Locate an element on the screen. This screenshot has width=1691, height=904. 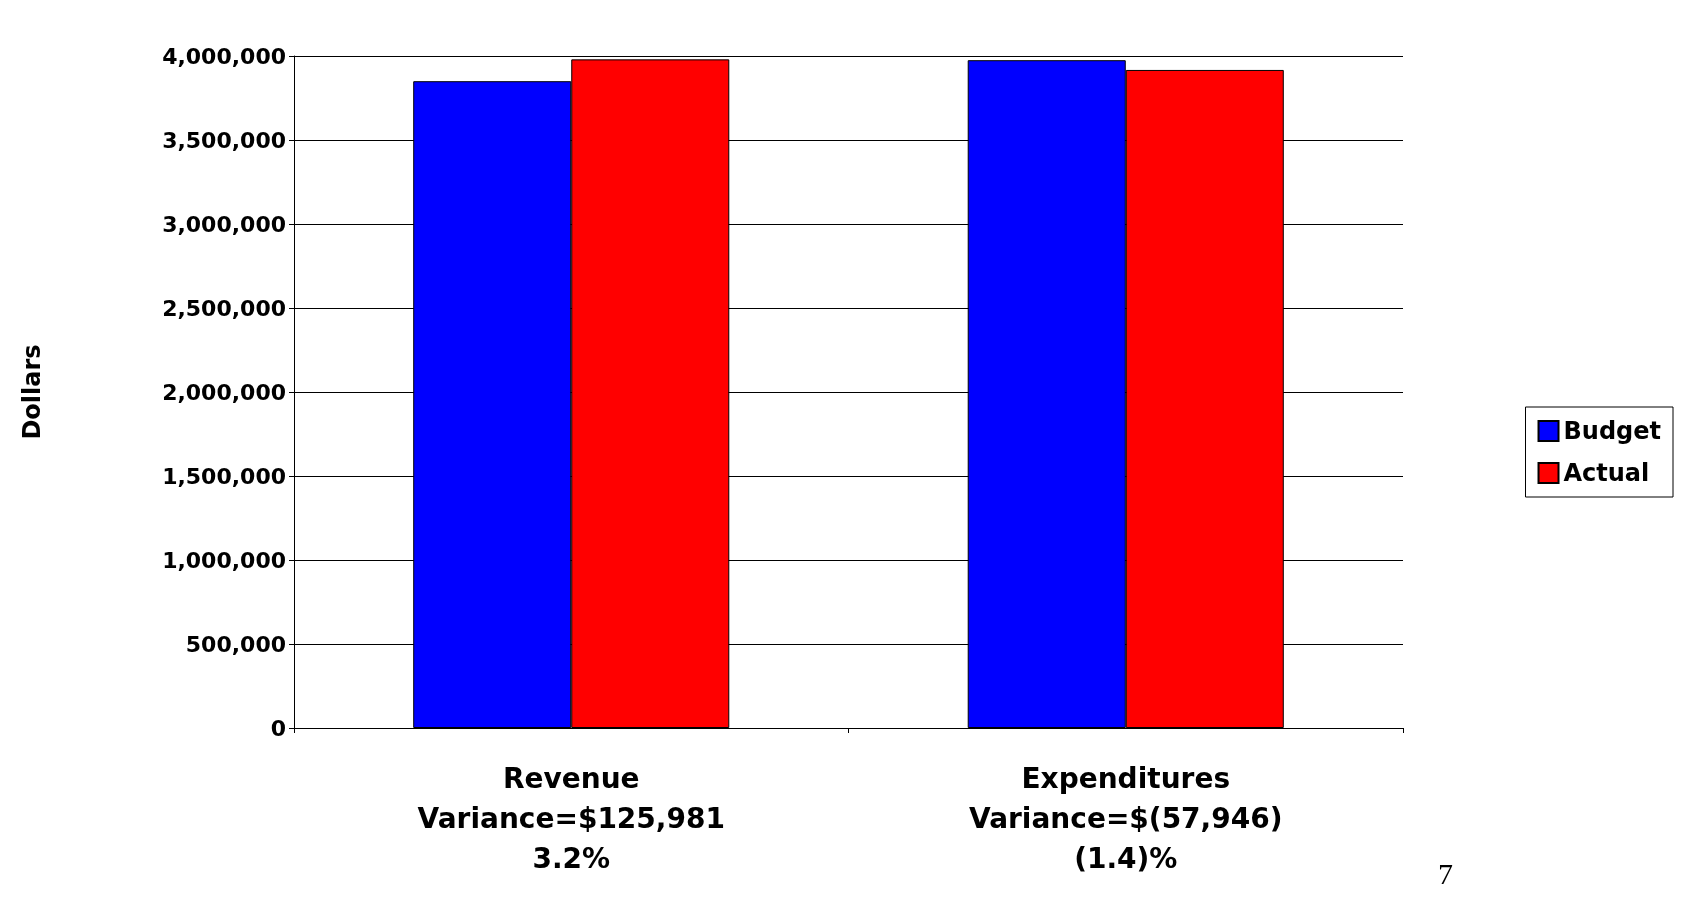
text: 7 is located at coordinates (1445, 873).